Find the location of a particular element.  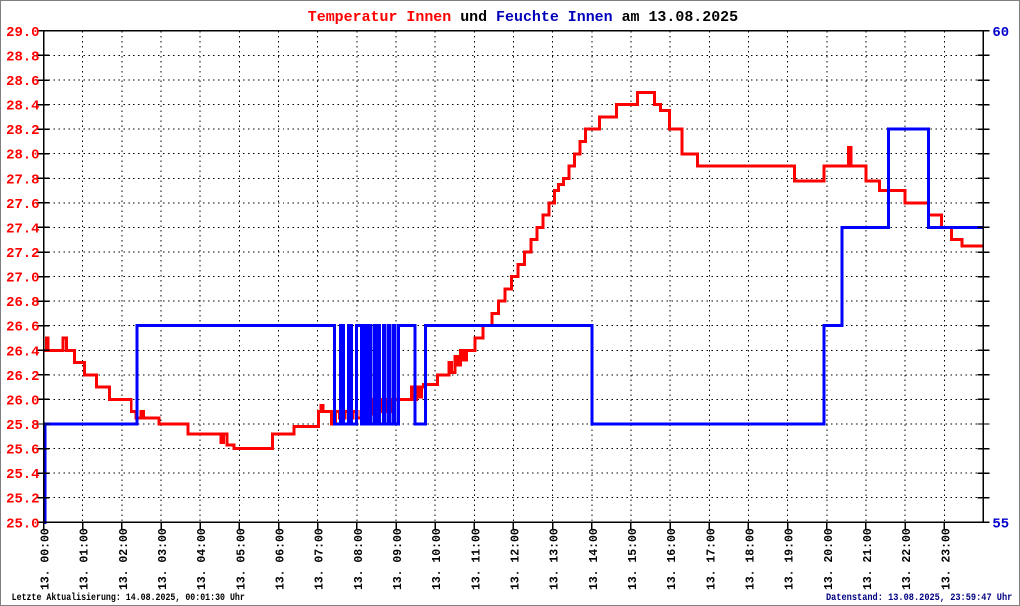

x-tick-label: 13. 23:00 is located at coordinates (946, 559).